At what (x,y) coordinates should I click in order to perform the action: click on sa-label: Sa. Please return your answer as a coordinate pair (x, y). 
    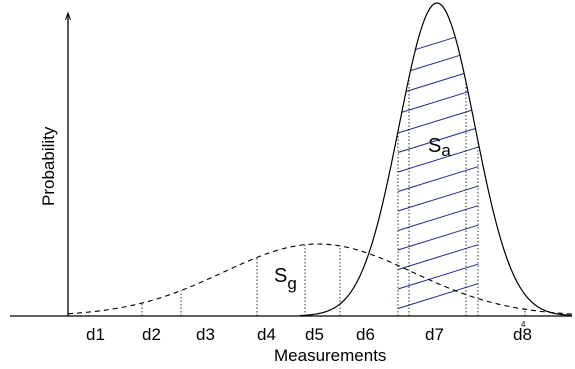
    Looking at the image, I should click on (439, 147).